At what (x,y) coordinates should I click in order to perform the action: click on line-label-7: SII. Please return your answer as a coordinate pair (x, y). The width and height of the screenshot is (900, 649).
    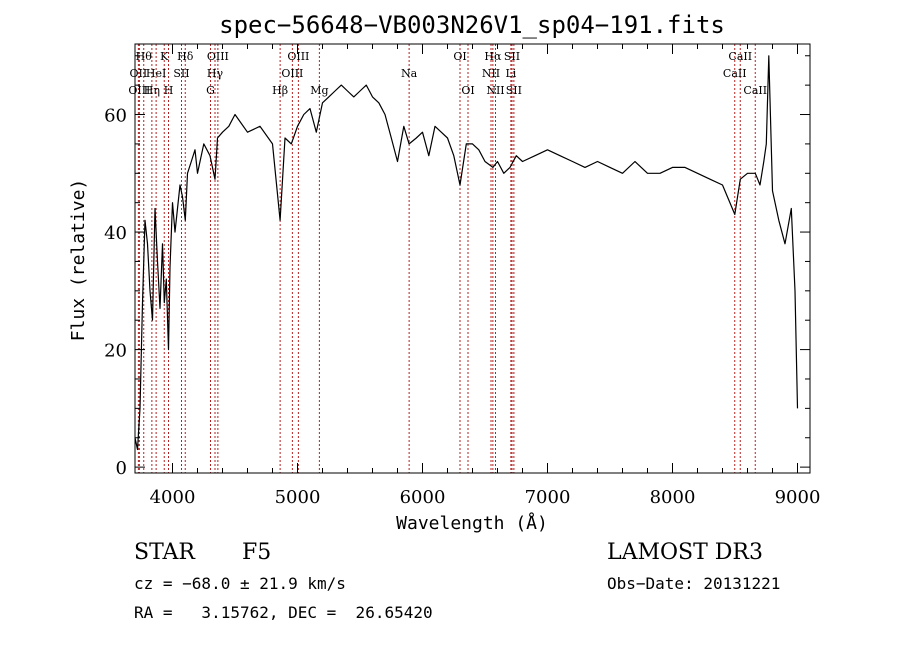
    Looking at the image, I should click on (181, 73).